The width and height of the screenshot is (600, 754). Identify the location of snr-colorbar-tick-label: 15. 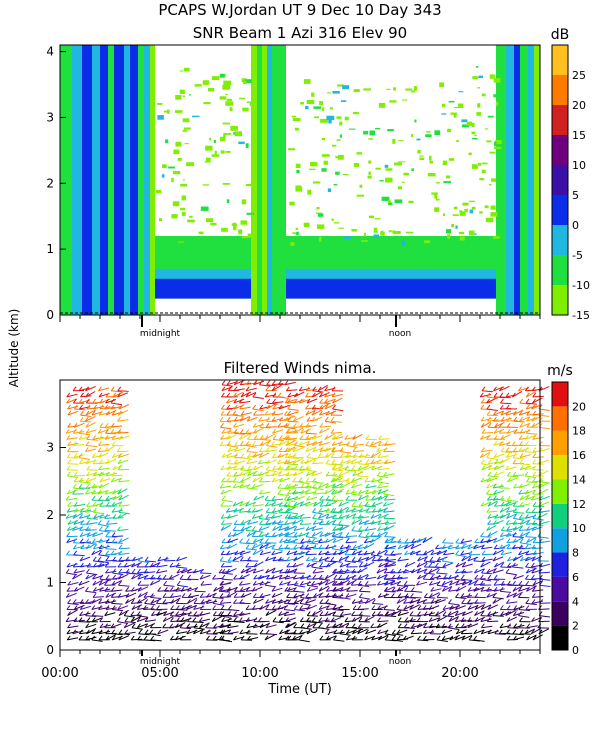
(579, 135).